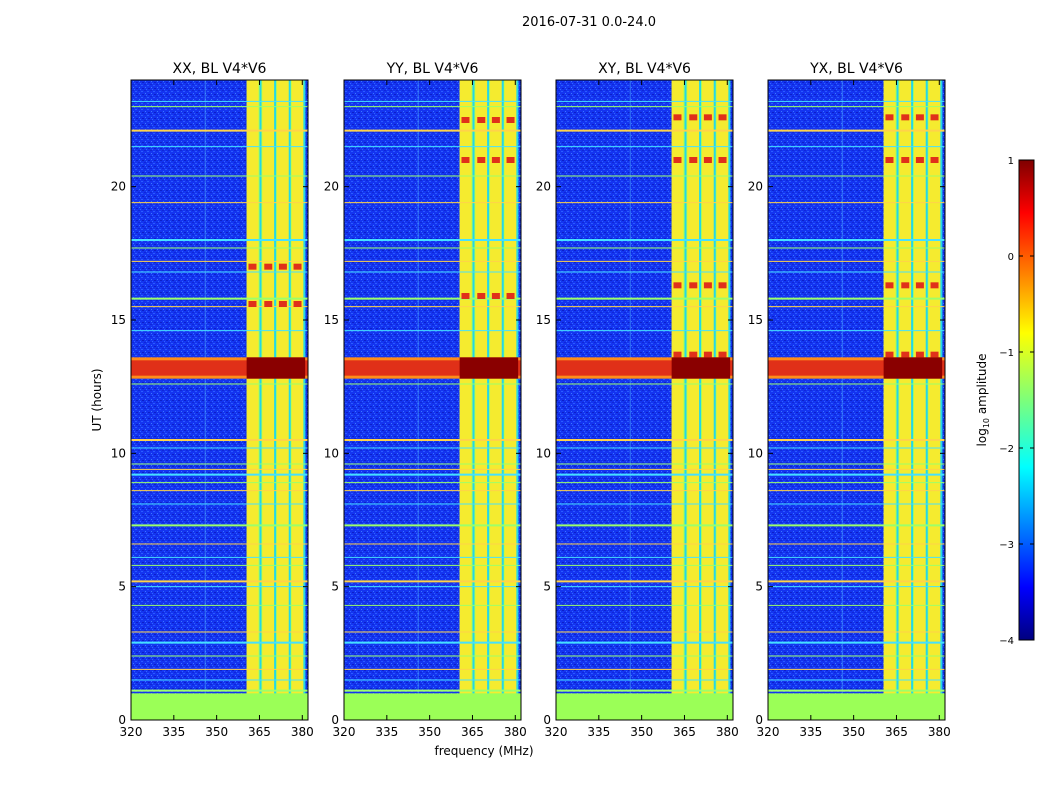  What do you see at coordinates (483, 751) in the screenshot?
I see `x-axis-label: frequency (MHz)` at bounding box center [483, 751].